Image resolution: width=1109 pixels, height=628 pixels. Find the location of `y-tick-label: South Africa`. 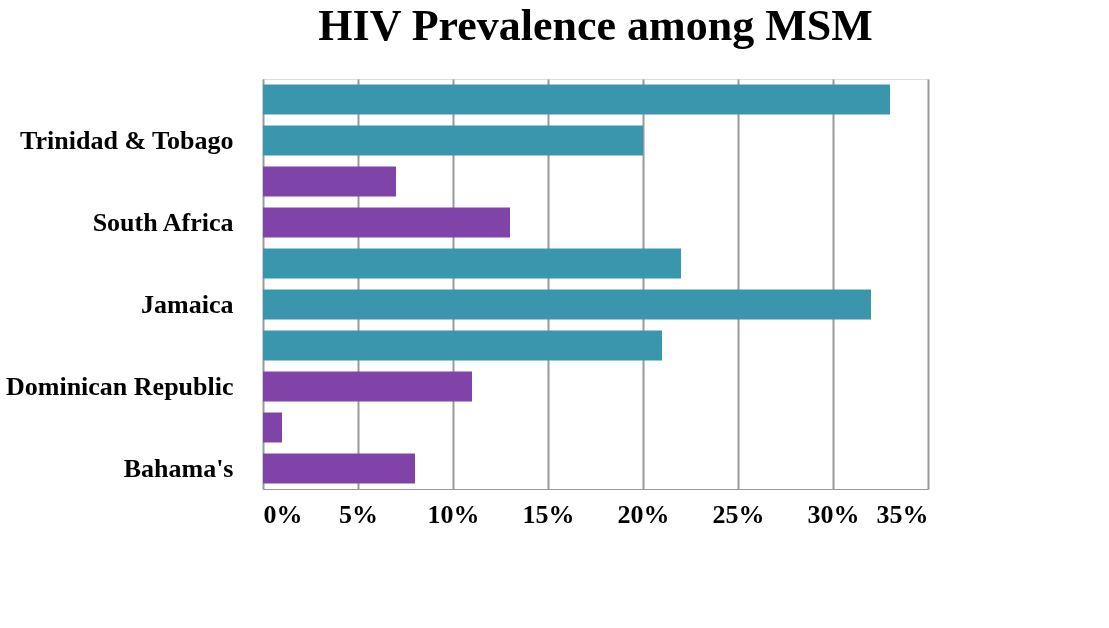

y-tick-label: South Africa is located at coordinates (163, 222).